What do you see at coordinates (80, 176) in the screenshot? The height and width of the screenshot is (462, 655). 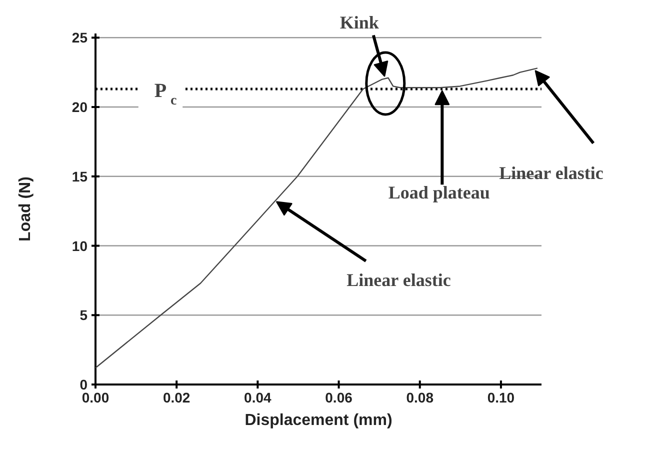 I see `y-tick-label: 15` at bounding box center [80, 176].